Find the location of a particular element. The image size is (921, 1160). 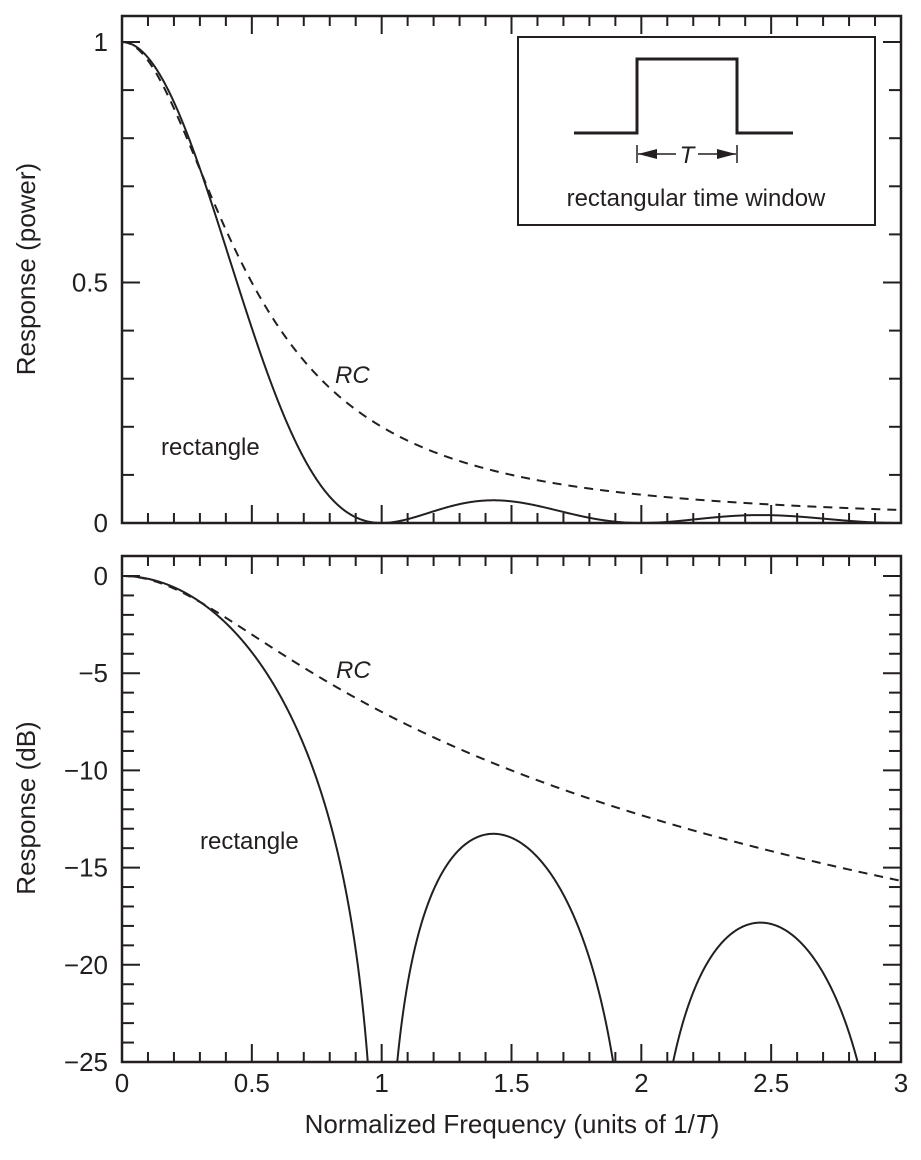

bottom-x-tick-labels: 0 0.5 1 1.5 2 2.5 3 is located at coordinates (511, 1083).